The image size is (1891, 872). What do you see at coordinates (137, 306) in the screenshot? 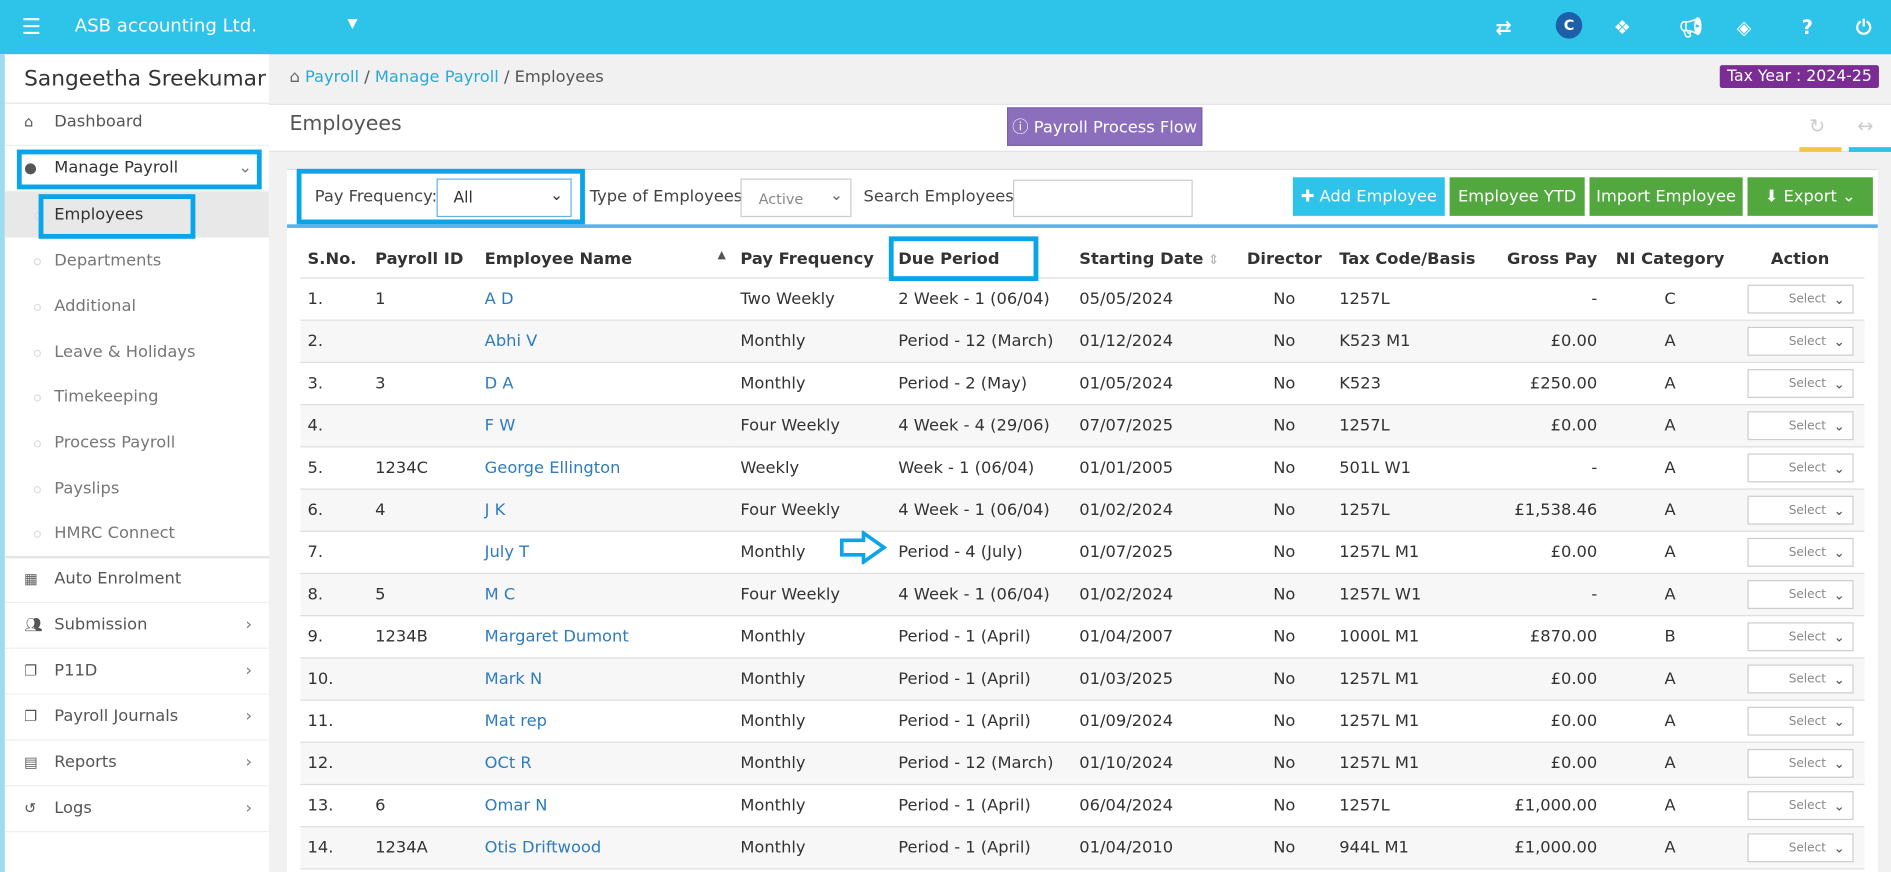
I see `sidebar-sub-additional: Additional` at bounding box center [137, 306].